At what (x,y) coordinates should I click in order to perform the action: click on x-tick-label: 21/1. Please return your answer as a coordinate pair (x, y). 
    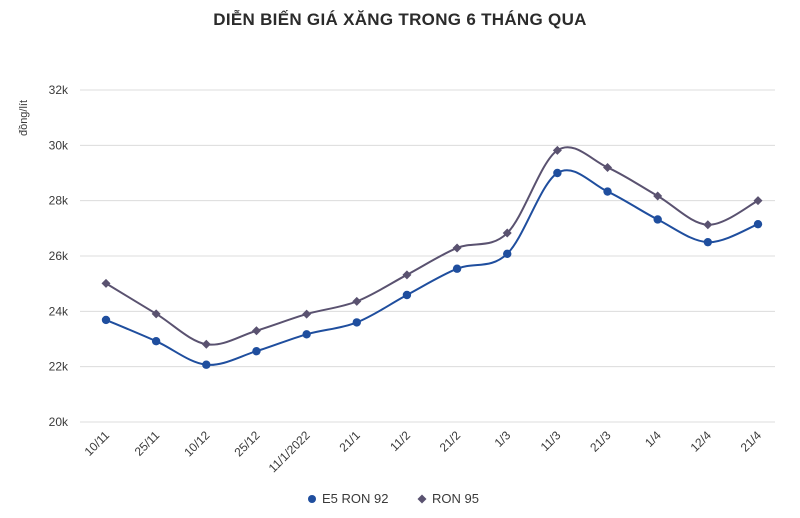
    Looking at the image, I should click on (349, 441).